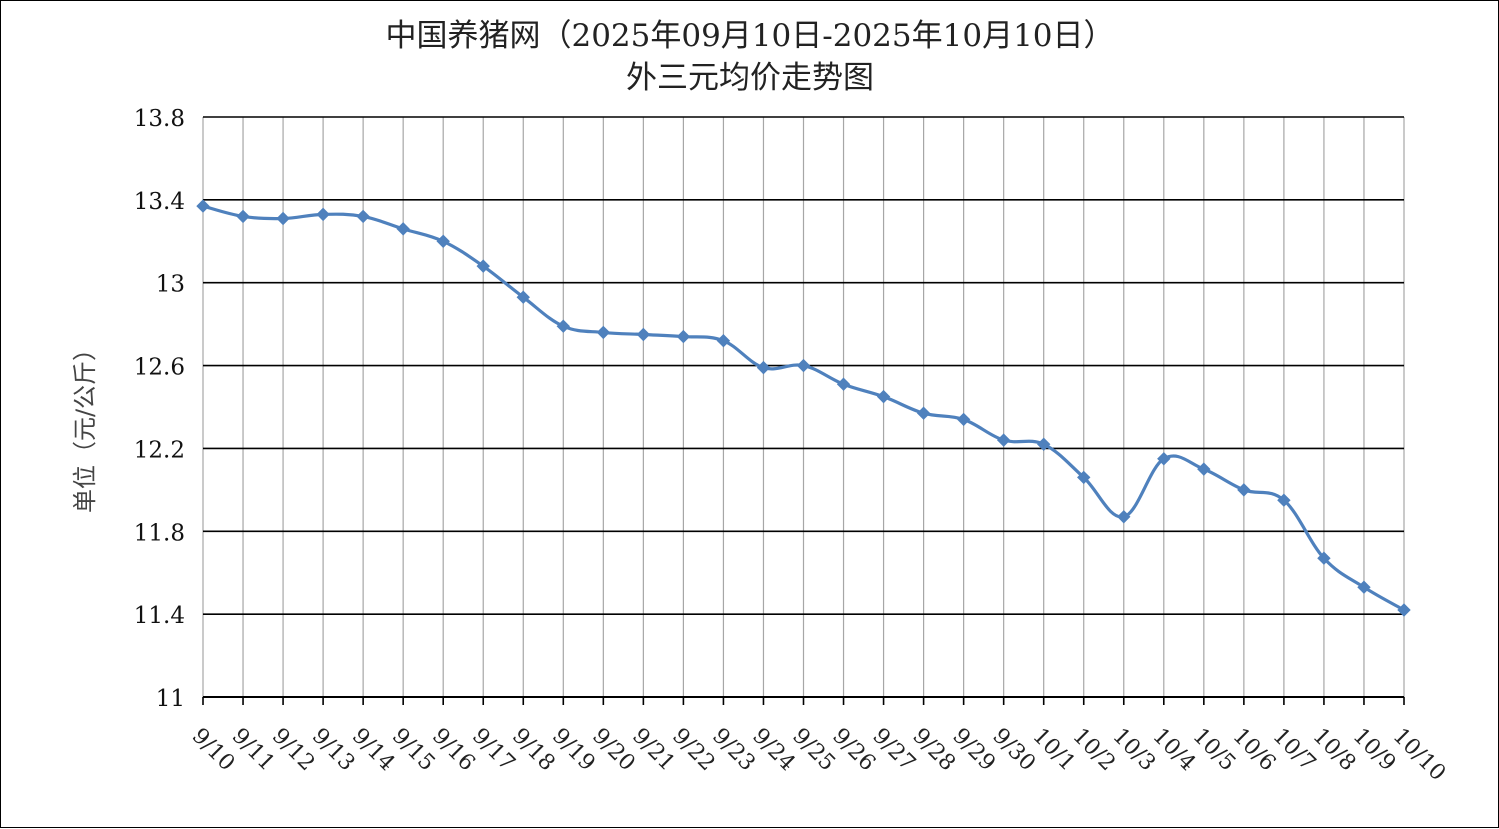 This screenshot has height=829, width=1499. Describe the element at coordinates (85, 425) in the screenshot. I see `y-axis-label: 单位（元/公斤）` at that location.